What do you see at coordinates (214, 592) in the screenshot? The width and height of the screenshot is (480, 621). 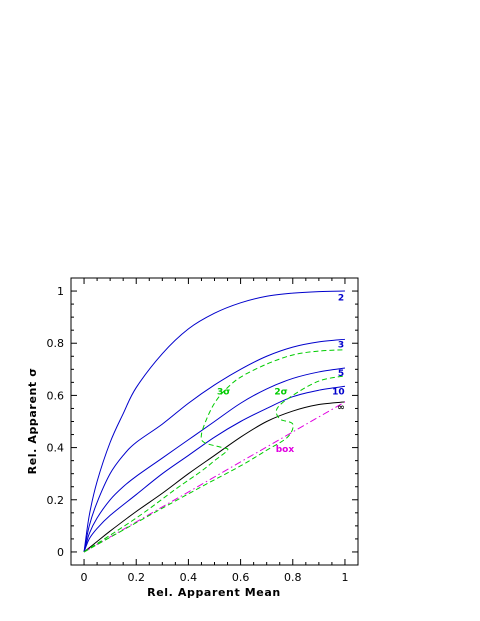 I see `x-axis-label: Rel. Apparent Mean` at bounding box center [214, 592].